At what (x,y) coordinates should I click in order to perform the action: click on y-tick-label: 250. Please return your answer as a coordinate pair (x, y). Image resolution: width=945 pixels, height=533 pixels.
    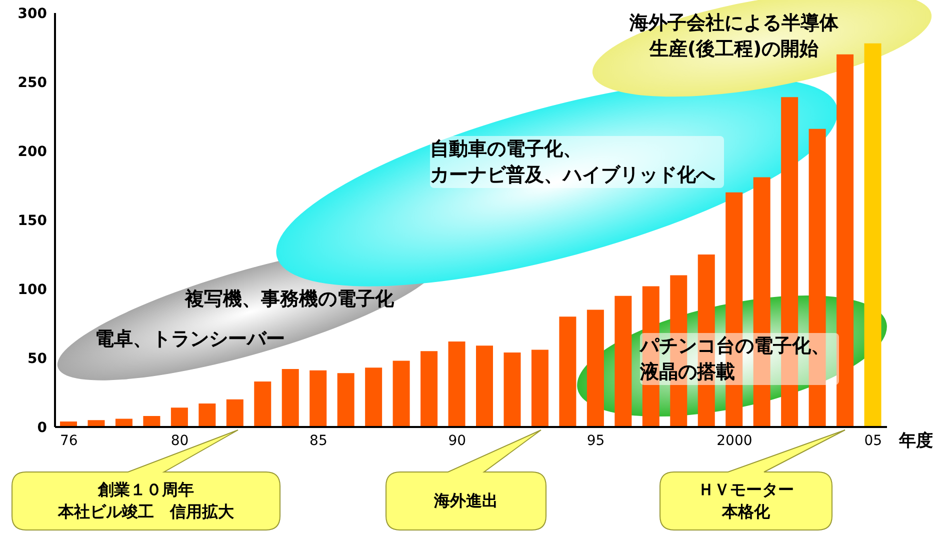
    Looking at the image, I should click on (33, 82).